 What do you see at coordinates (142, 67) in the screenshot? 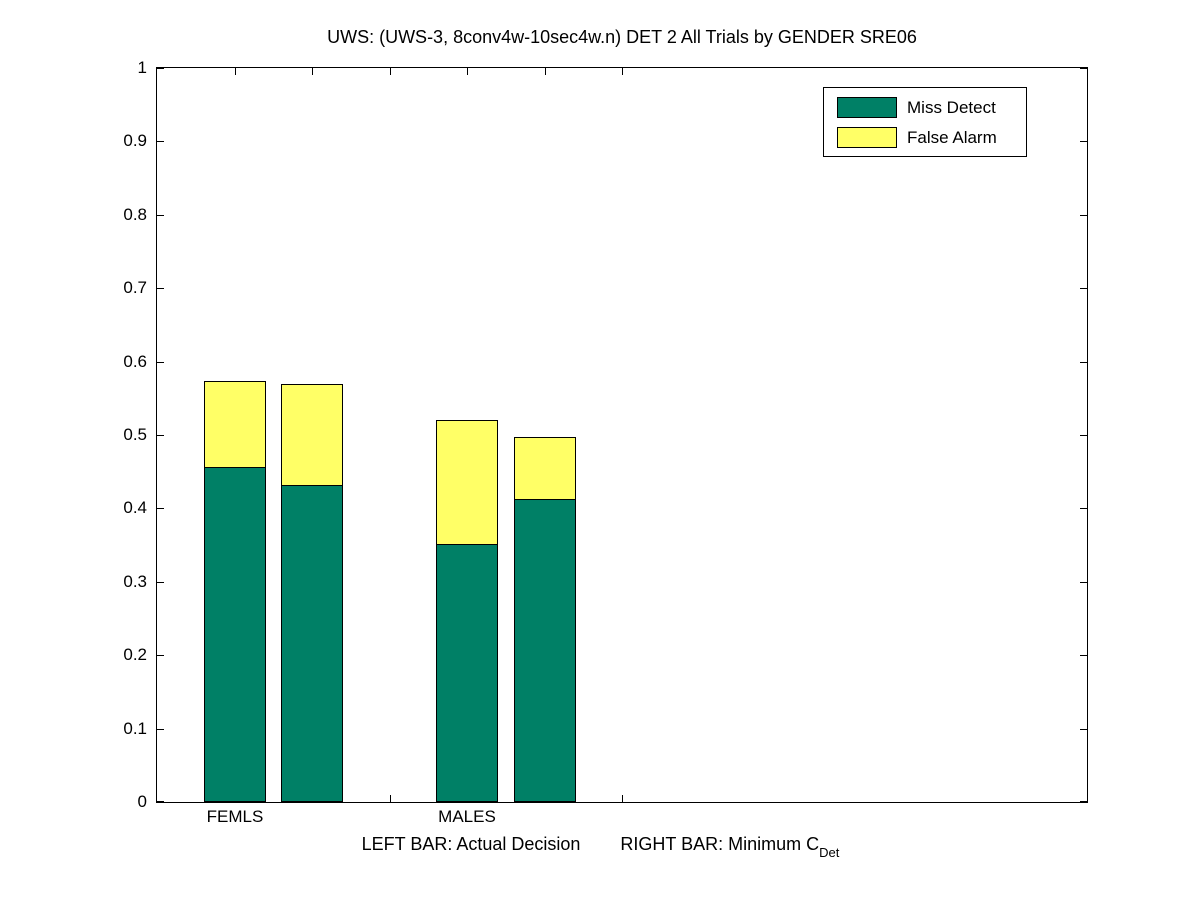
I see `y-tick-label: 1` at bounding box center [142, 67].